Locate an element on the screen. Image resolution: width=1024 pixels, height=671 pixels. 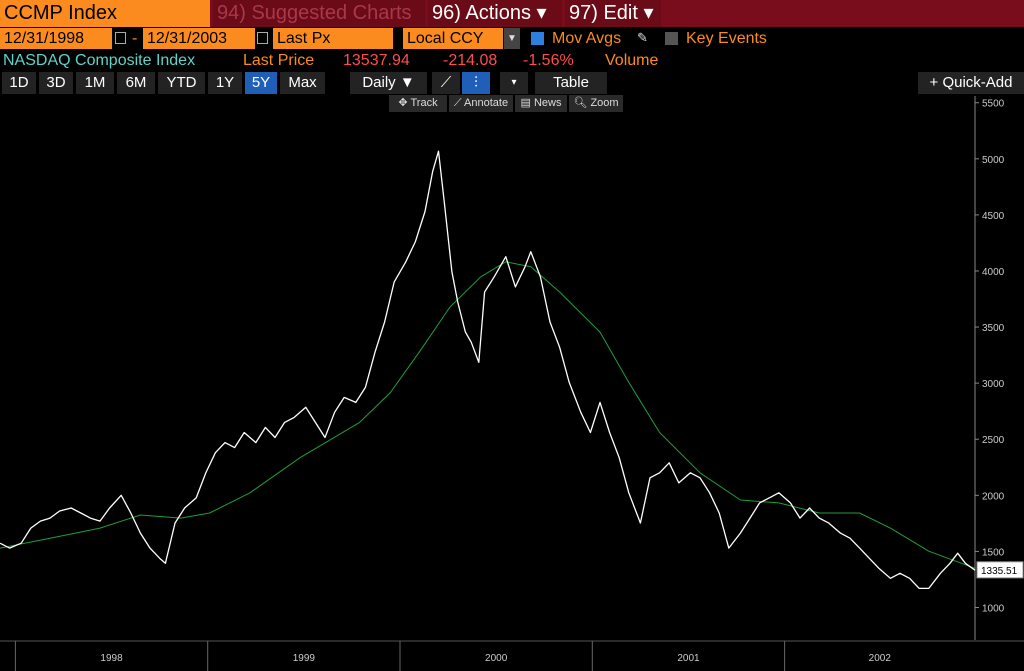
table-button: Table is located at coordinates (571, 83).